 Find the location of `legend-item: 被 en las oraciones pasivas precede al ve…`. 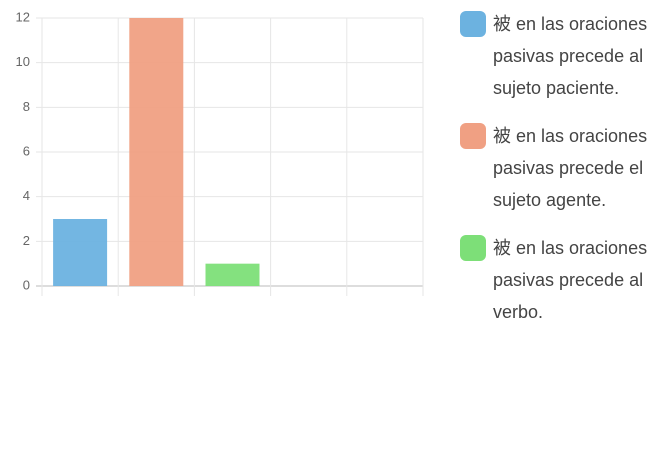

legend-item: 被 en las oraciones pasivas precede al ve… is located at coordinates (562, 280).